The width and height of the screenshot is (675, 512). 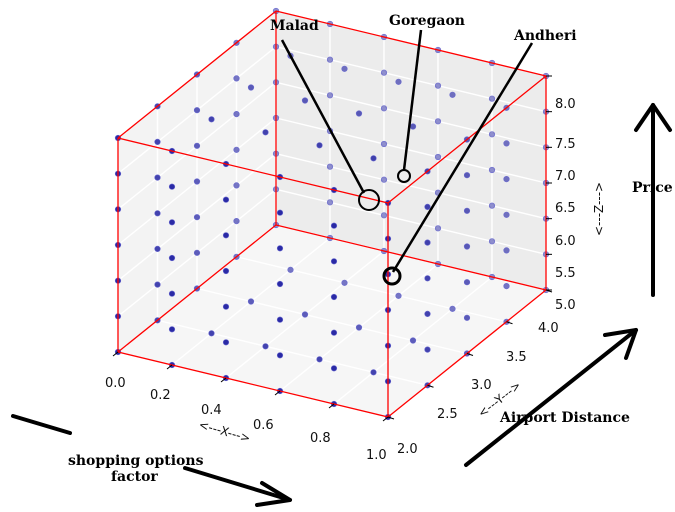 I want to click on goregaon-label: Goregaon, so click(x=427, y=21).